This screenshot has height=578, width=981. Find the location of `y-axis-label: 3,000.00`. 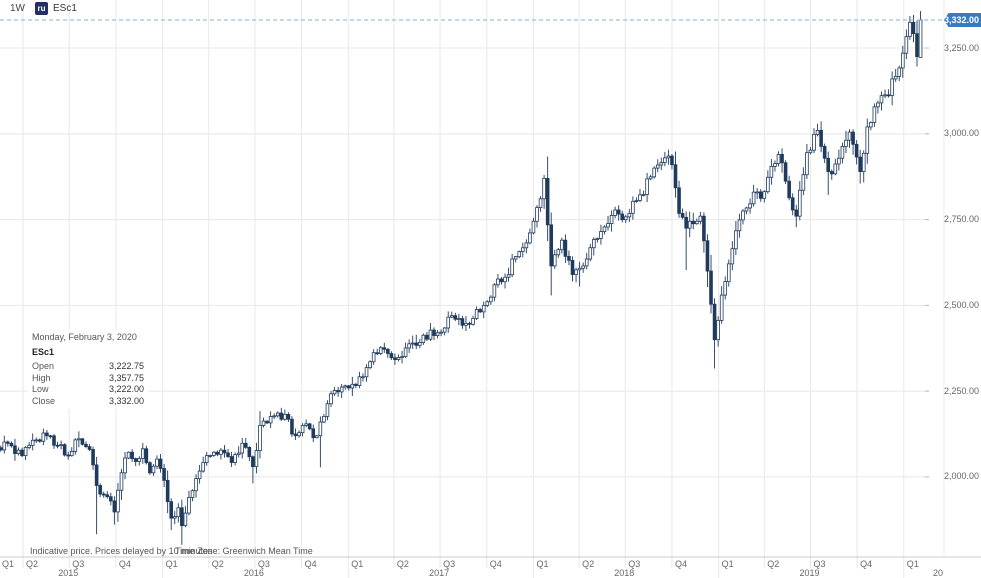

y-axis-label: 3,000.00 is located at coordinates (961, 133).